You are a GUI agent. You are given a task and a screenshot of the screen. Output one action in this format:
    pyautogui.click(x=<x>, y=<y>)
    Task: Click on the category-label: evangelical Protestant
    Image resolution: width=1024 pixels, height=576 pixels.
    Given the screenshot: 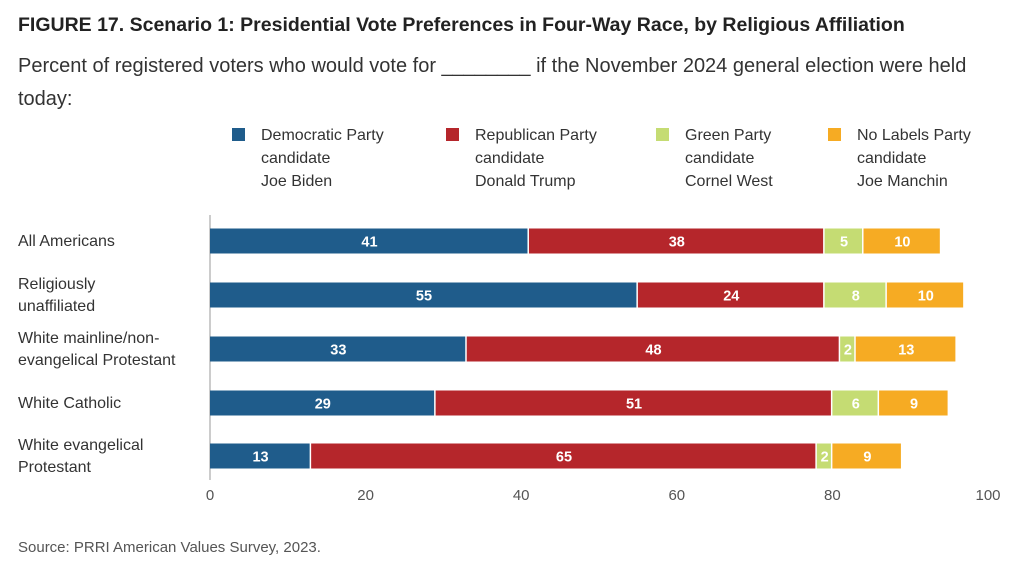 What is the action you would take?
    pyautogui.click(x=97, y=360)
    